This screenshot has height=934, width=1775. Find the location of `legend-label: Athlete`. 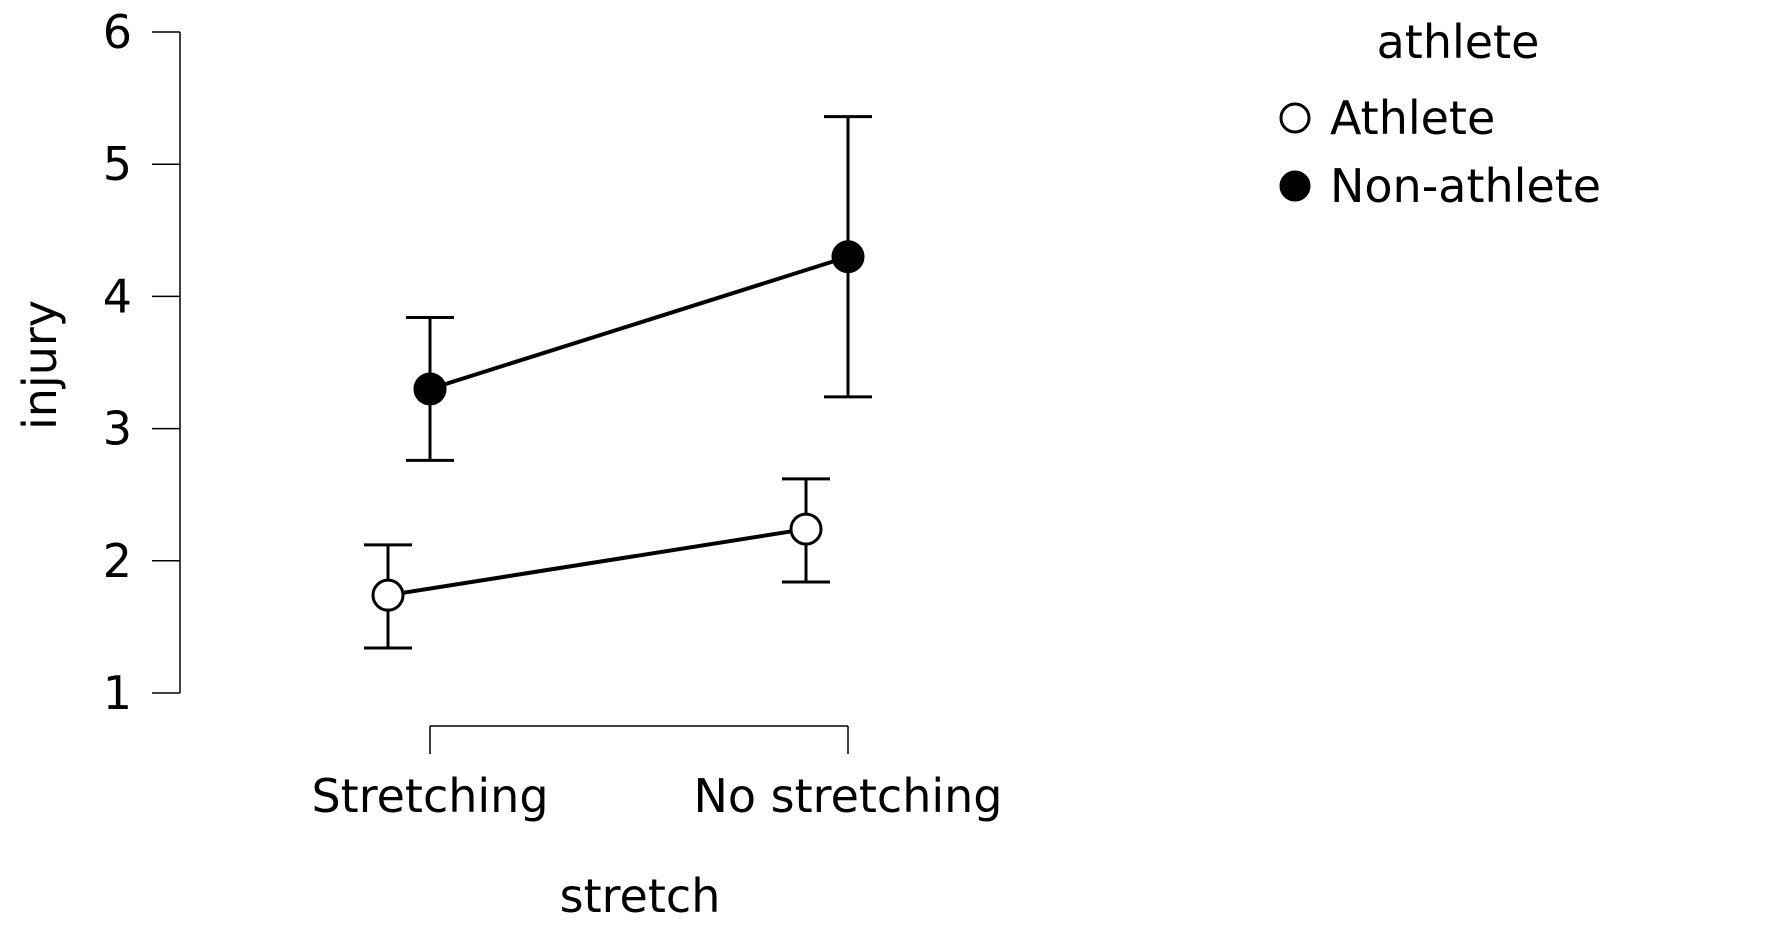

legend-label: Athlete is located at coordinates (1412, 118).